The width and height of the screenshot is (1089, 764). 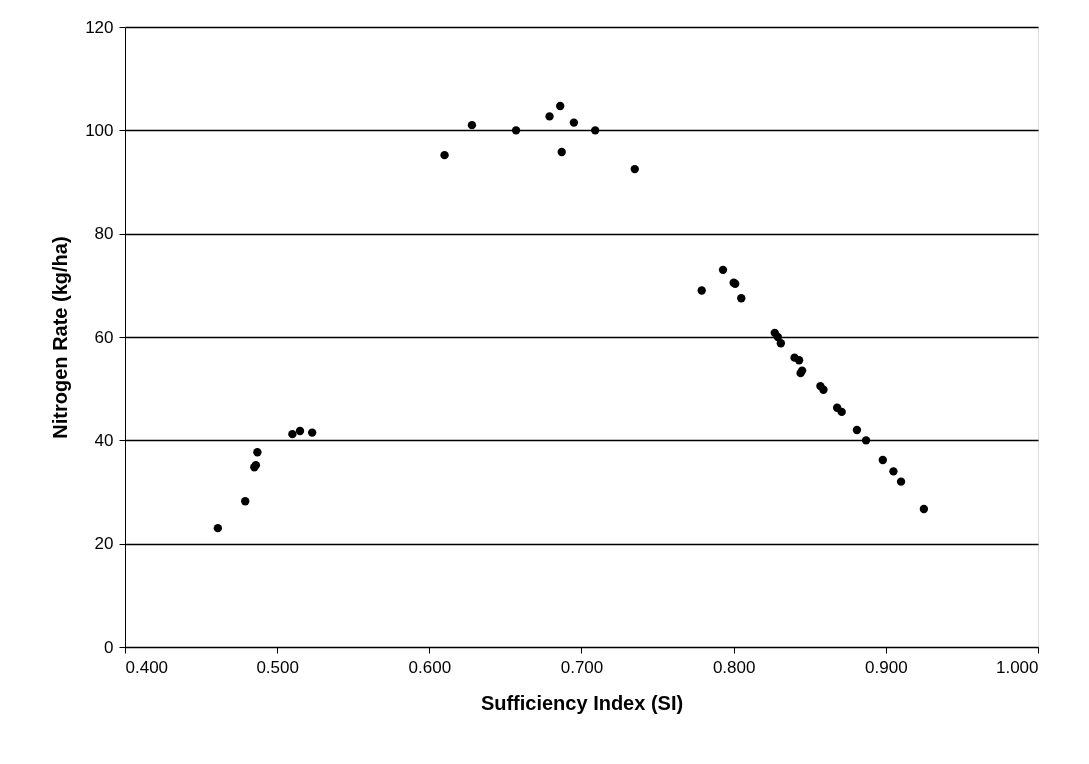 I want to click on x-tick-label: 0.800, so click(x=734, y=667).